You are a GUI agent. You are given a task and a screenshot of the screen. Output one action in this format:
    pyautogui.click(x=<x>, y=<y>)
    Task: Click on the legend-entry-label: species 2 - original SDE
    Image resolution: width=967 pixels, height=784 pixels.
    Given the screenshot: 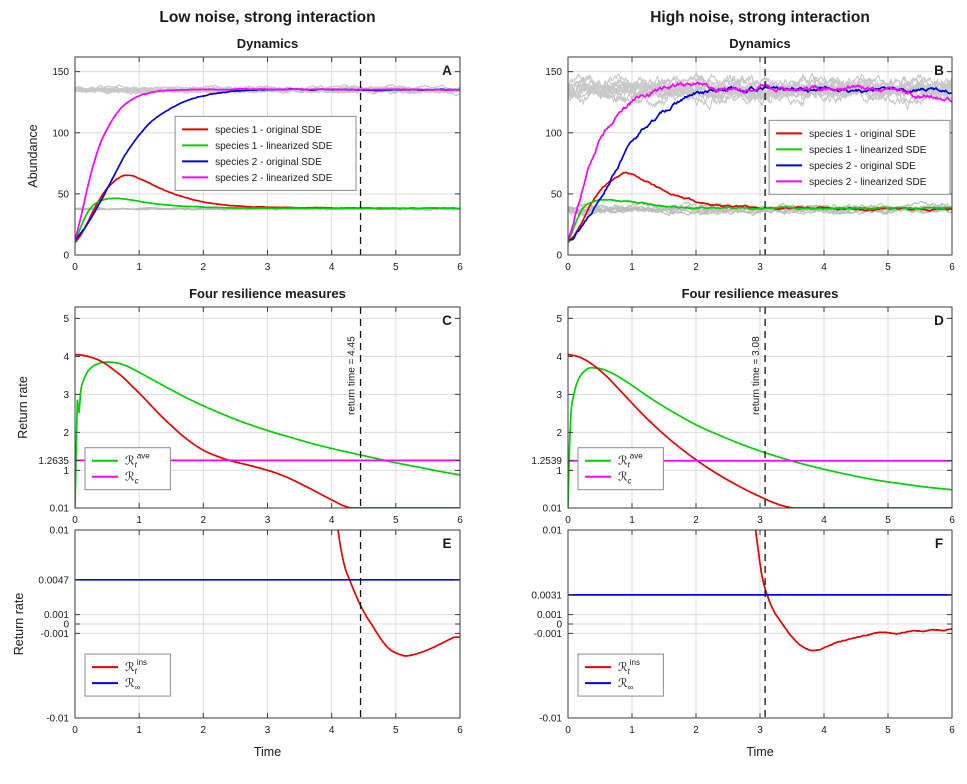 What is the action you would take?
    pyautogui.click(x=862, y=166)
    